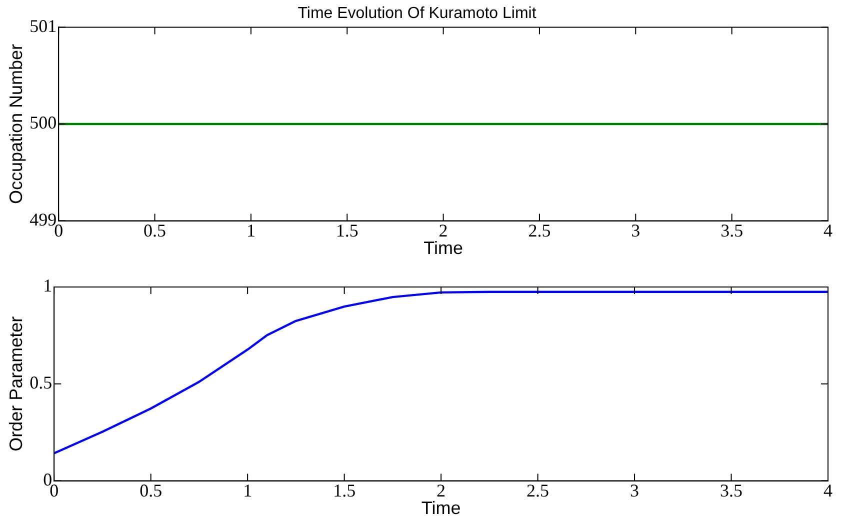 The image size is (845, 521). I want to click on y-tick-label: 500, so click(43, 122).